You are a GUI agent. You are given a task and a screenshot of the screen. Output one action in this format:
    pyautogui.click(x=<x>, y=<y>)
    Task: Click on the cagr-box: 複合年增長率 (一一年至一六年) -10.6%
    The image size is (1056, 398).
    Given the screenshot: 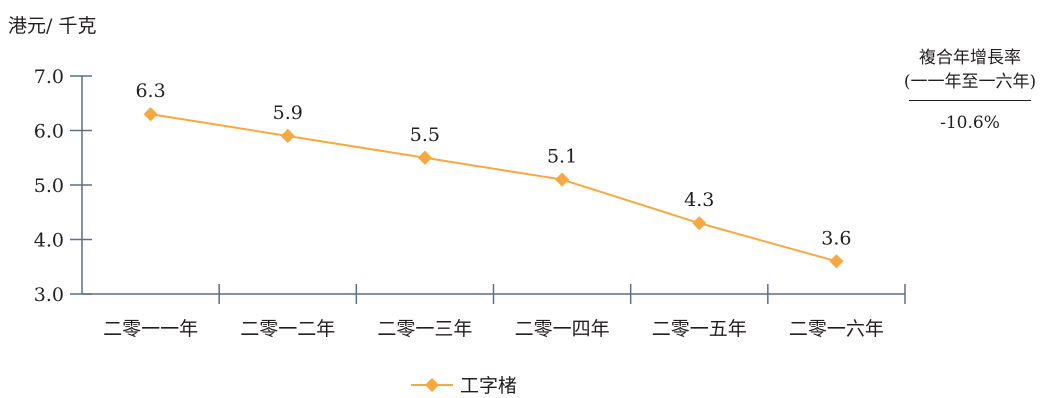 What is the action you would take?
    pyautogui.click(x=970, y=90)
    